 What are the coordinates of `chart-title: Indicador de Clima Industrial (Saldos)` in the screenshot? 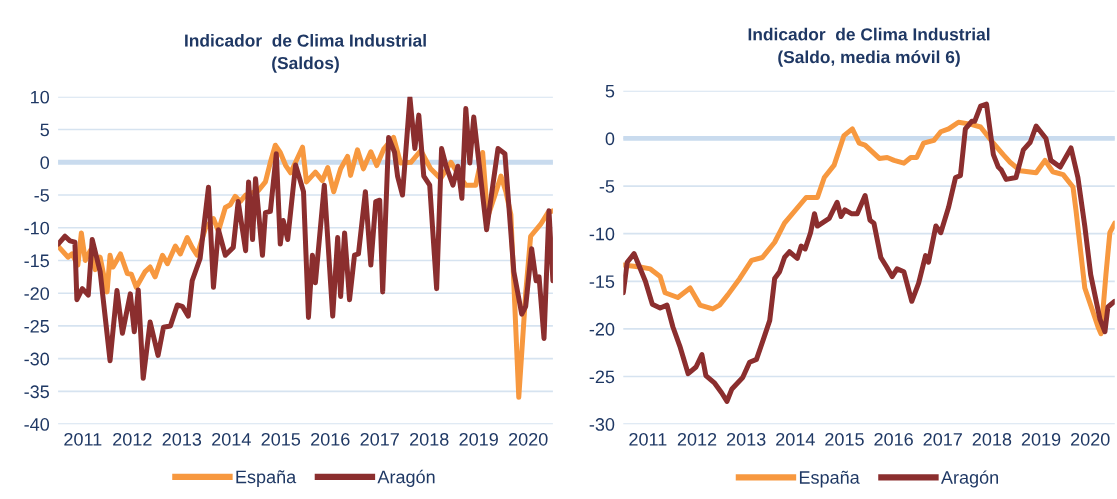 It's located at (305, 53).